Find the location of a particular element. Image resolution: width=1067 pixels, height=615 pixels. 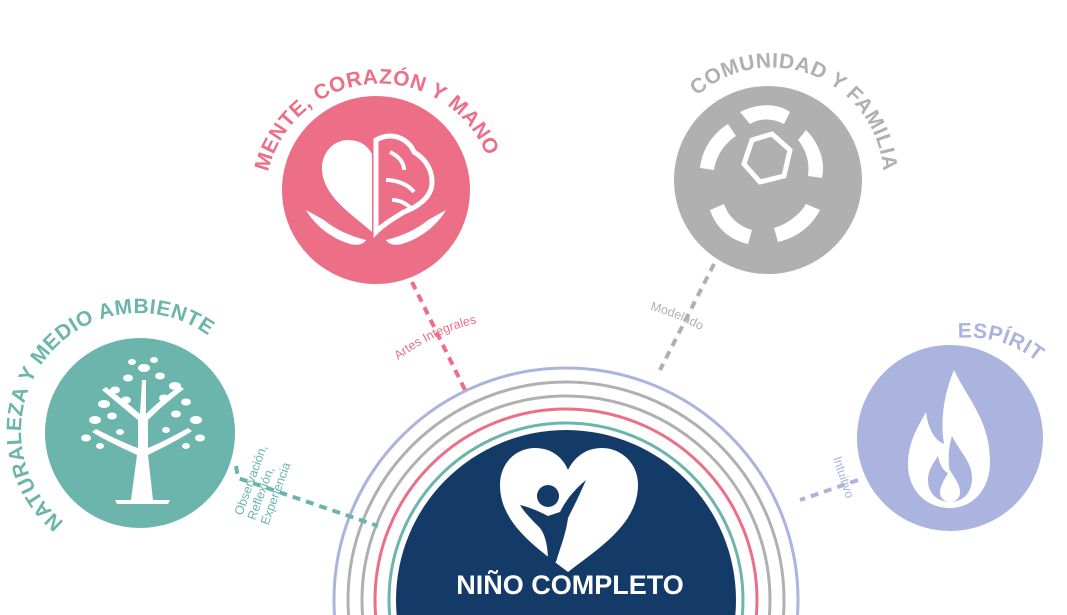

connector-mind is located at coordinates (439, 337).